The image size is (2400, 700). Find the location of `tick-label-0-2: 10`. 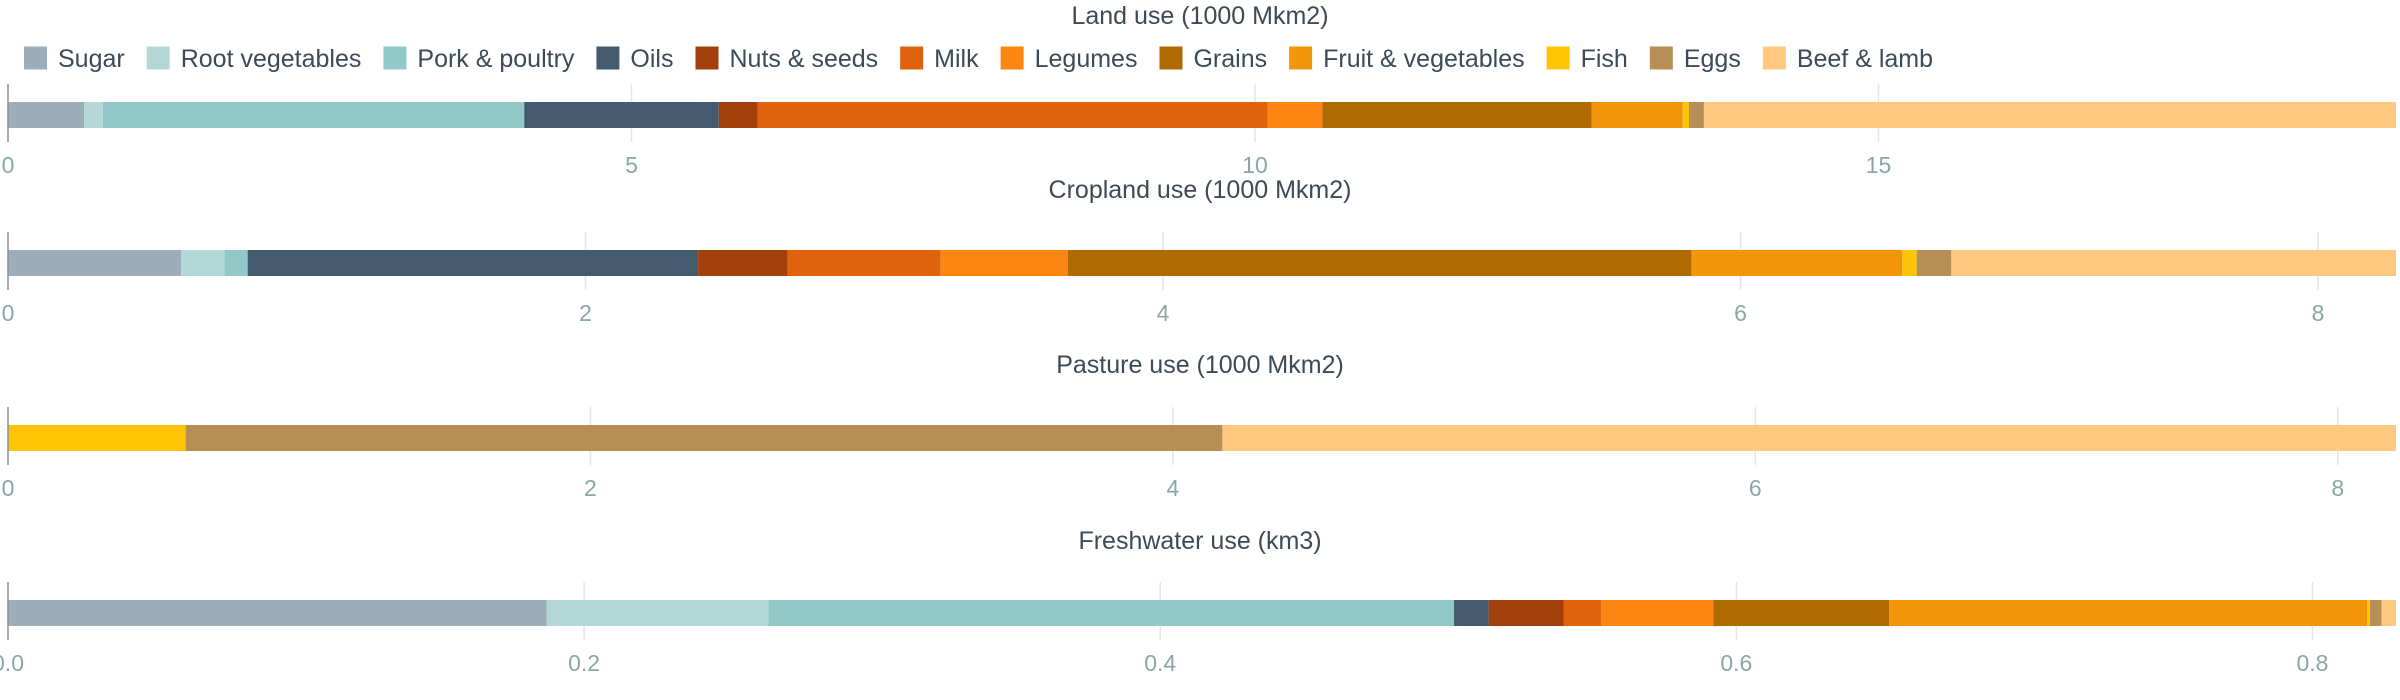

tick-label-0-2: 10 is located at coordinates (1255, 165).